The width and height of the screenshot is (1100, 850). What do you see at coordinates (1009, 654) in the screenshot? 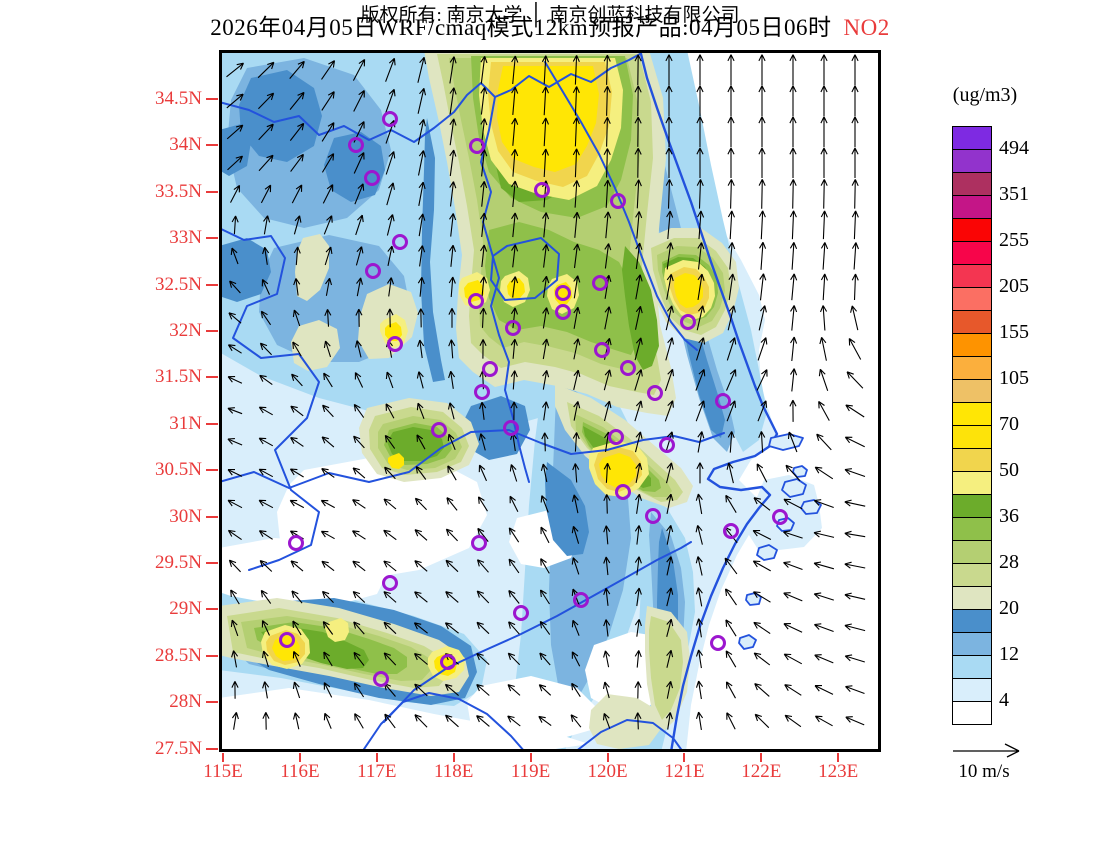
I see `legend-value-label: 12` at bounding box center [1009, 654].